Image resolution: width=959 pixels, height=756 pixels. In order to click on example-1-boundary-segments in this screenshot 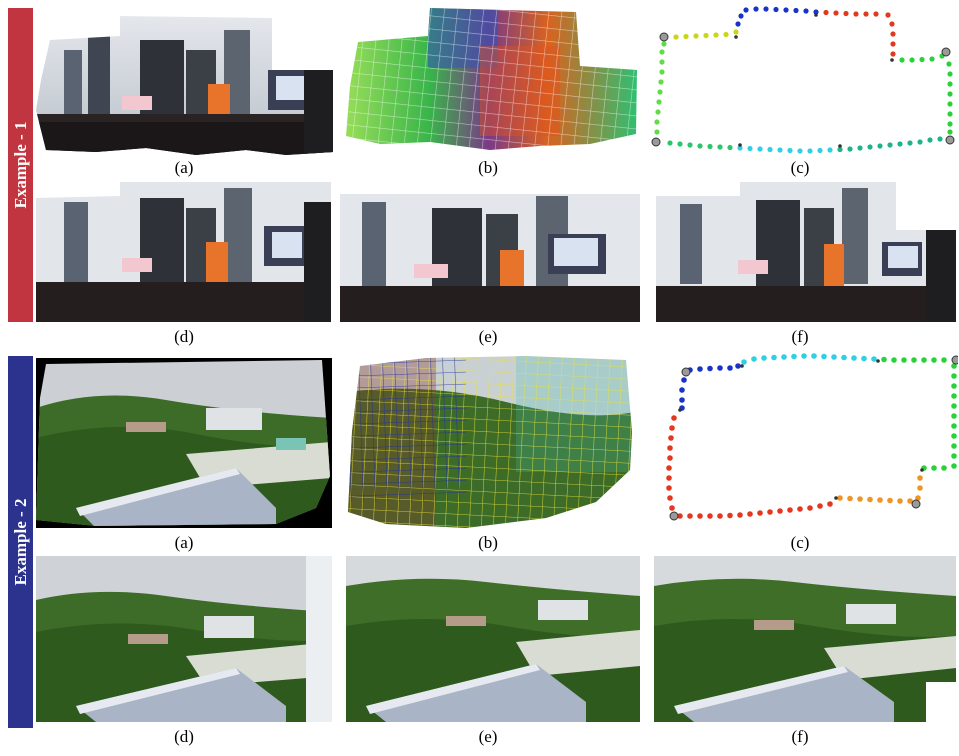, I will do `click(803, 80)`.